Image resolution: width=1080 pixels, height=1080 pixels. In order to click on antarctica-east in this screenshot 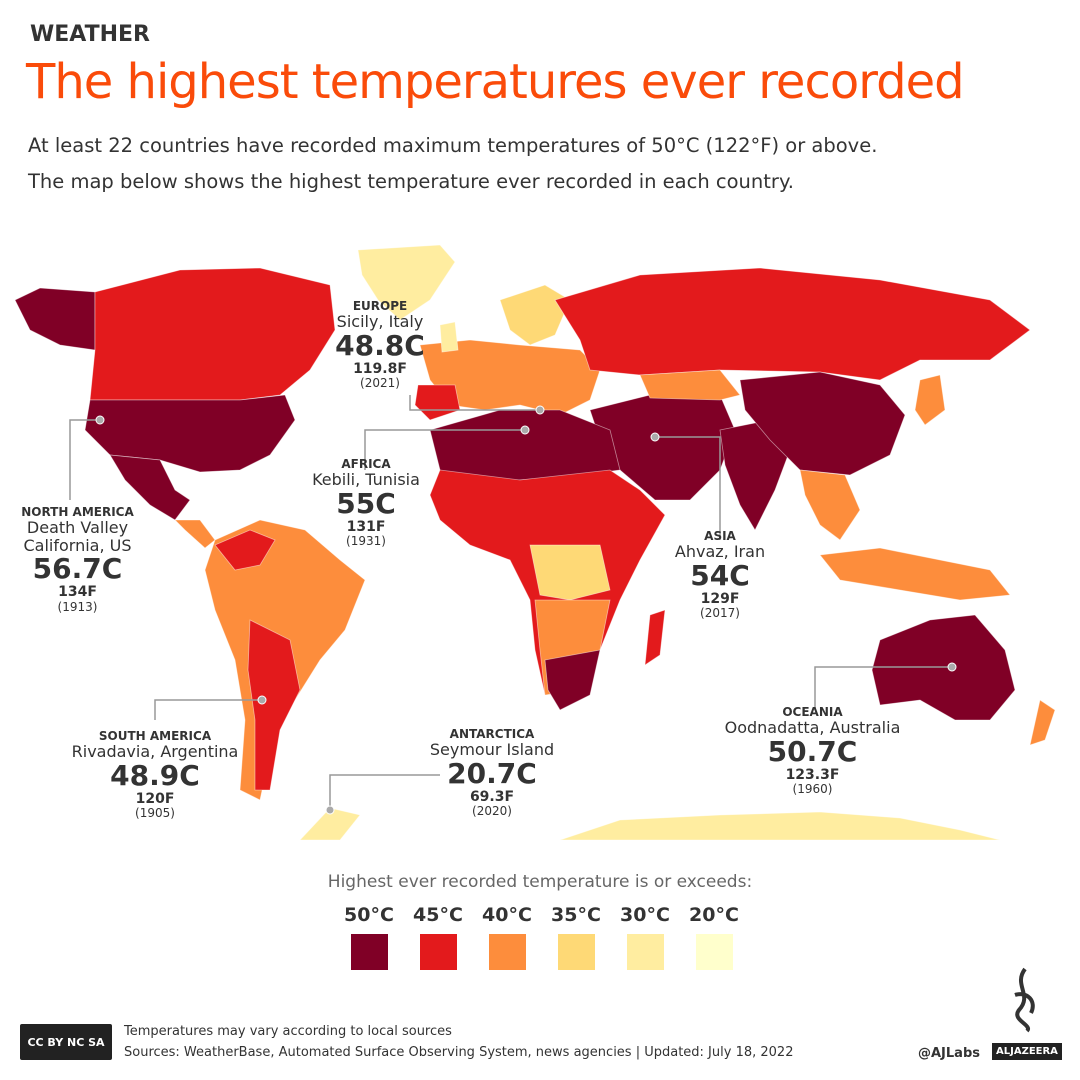, I will do `click(780, 826)`.